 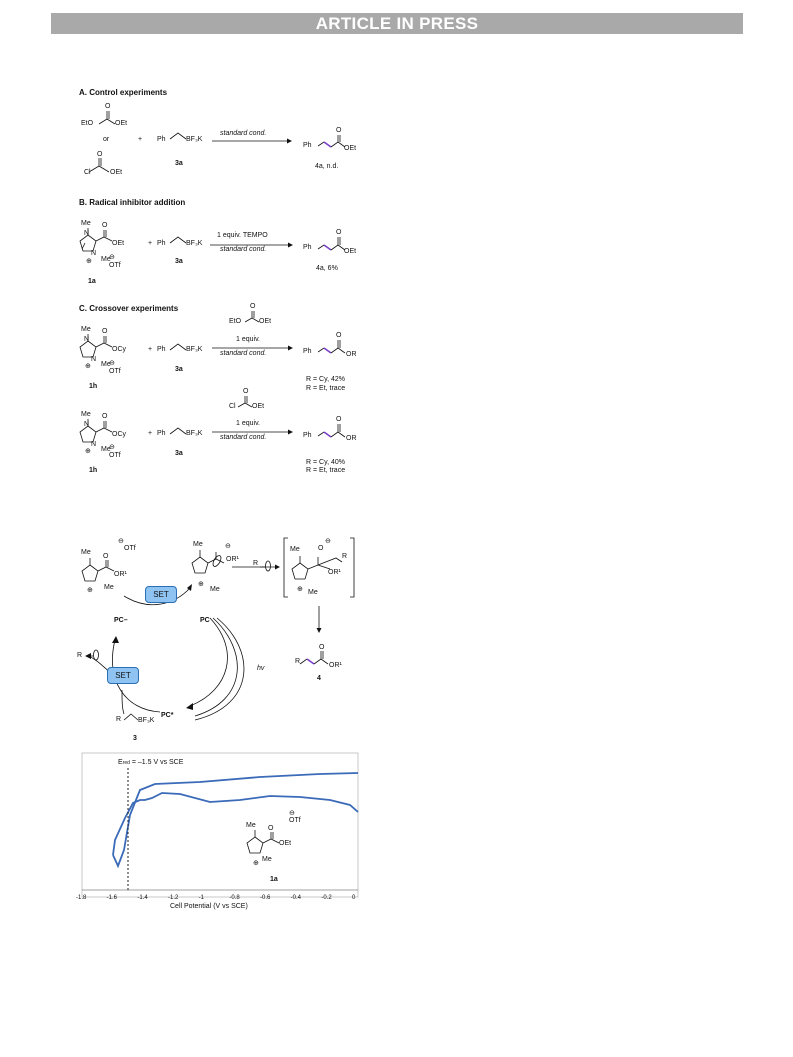 I want to click on section-b-title: B. Radical inhibitor addition, so click(x=132, y=202).